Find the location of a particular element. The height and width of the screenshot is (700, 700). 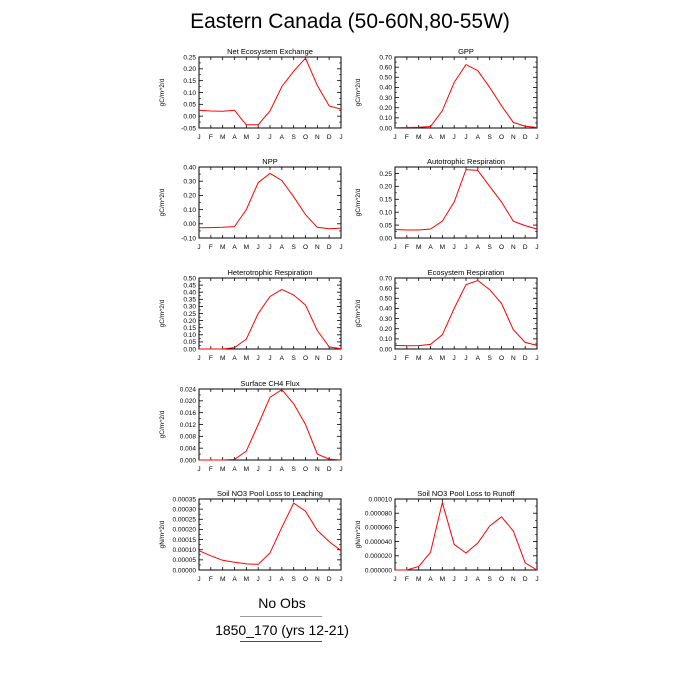

chart-title: Soil NO3 Pool Loss to Runoff is located at coordinates (466, 493).